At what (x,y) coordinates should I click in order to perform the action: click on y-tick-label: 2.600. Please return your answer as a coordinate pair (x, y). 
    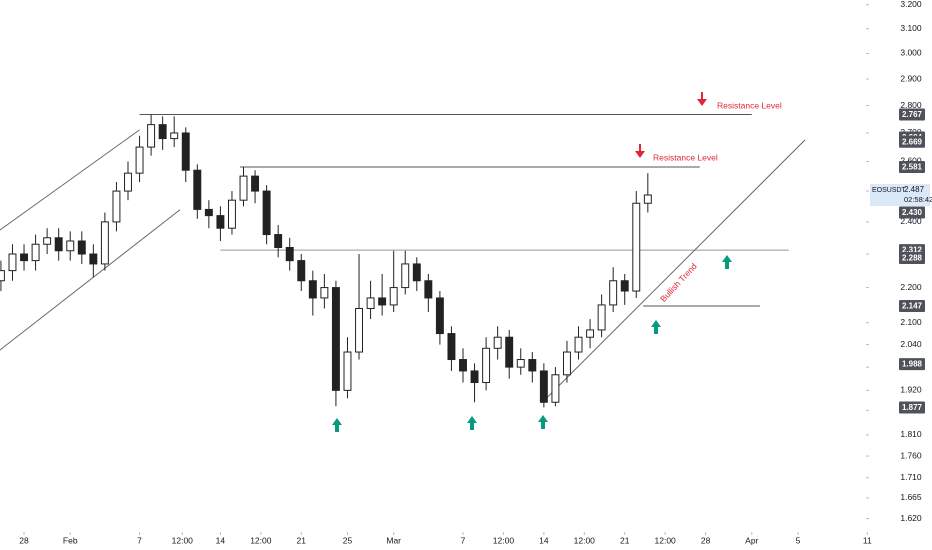
    Looking at the image, I should click on (911, 161).